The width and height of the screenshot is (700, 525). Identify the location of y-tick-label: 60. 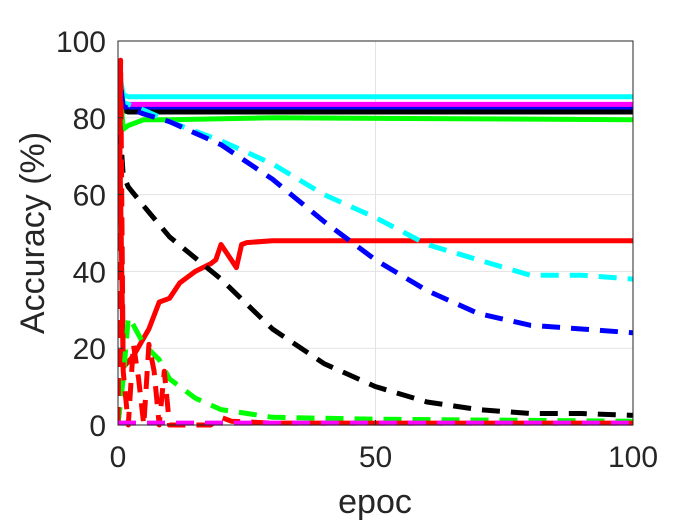
(89, 196).